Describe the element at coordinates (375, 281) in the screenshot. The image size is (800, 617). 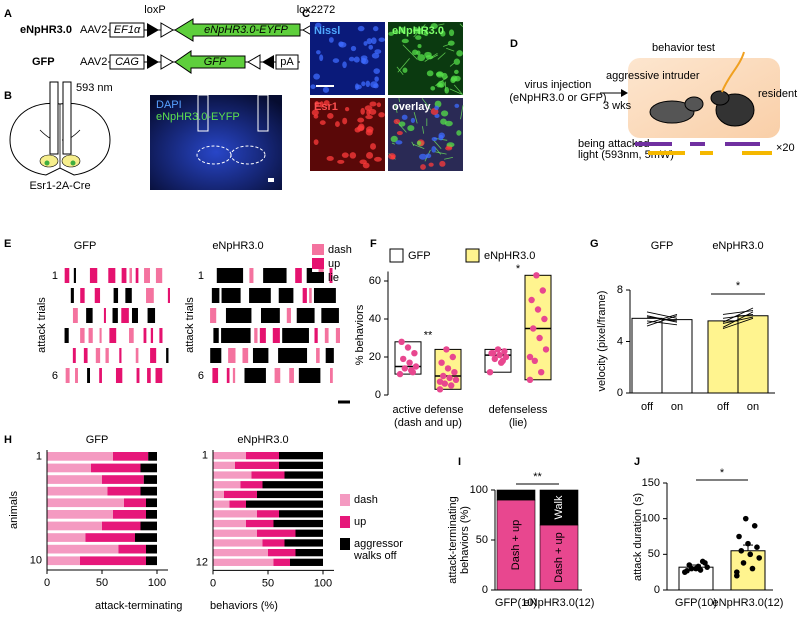
I see `y-tick-label: 60` at that location.